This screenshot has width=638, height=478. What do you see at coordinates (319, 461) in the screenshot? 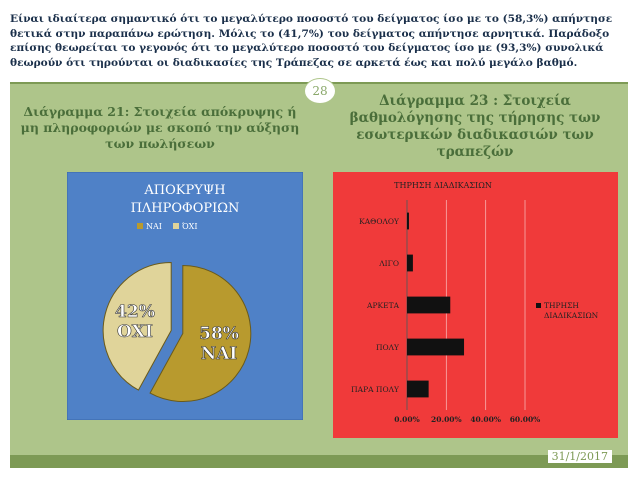
I see `footer-bar` at bounding box center [319, 461].